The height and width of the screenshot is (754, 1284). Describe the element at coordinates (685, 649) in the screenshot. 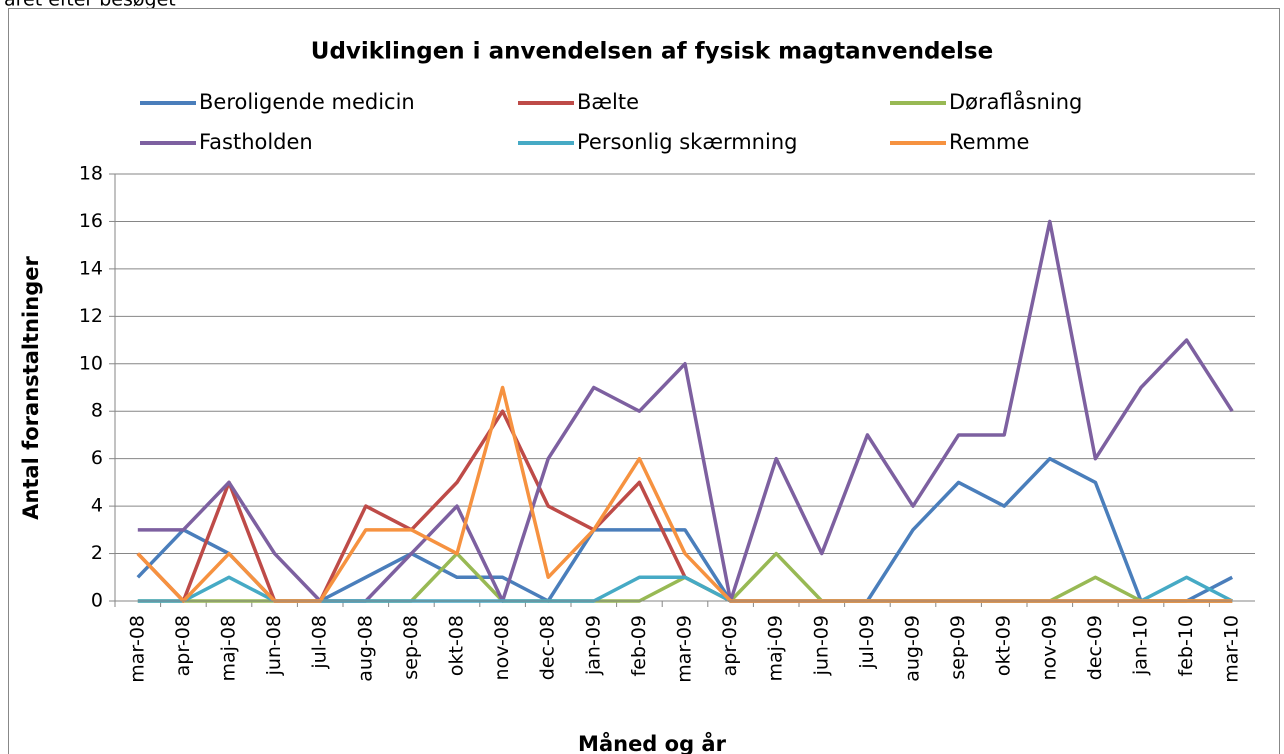

I see `x-tick-label: mar-09` at that location.